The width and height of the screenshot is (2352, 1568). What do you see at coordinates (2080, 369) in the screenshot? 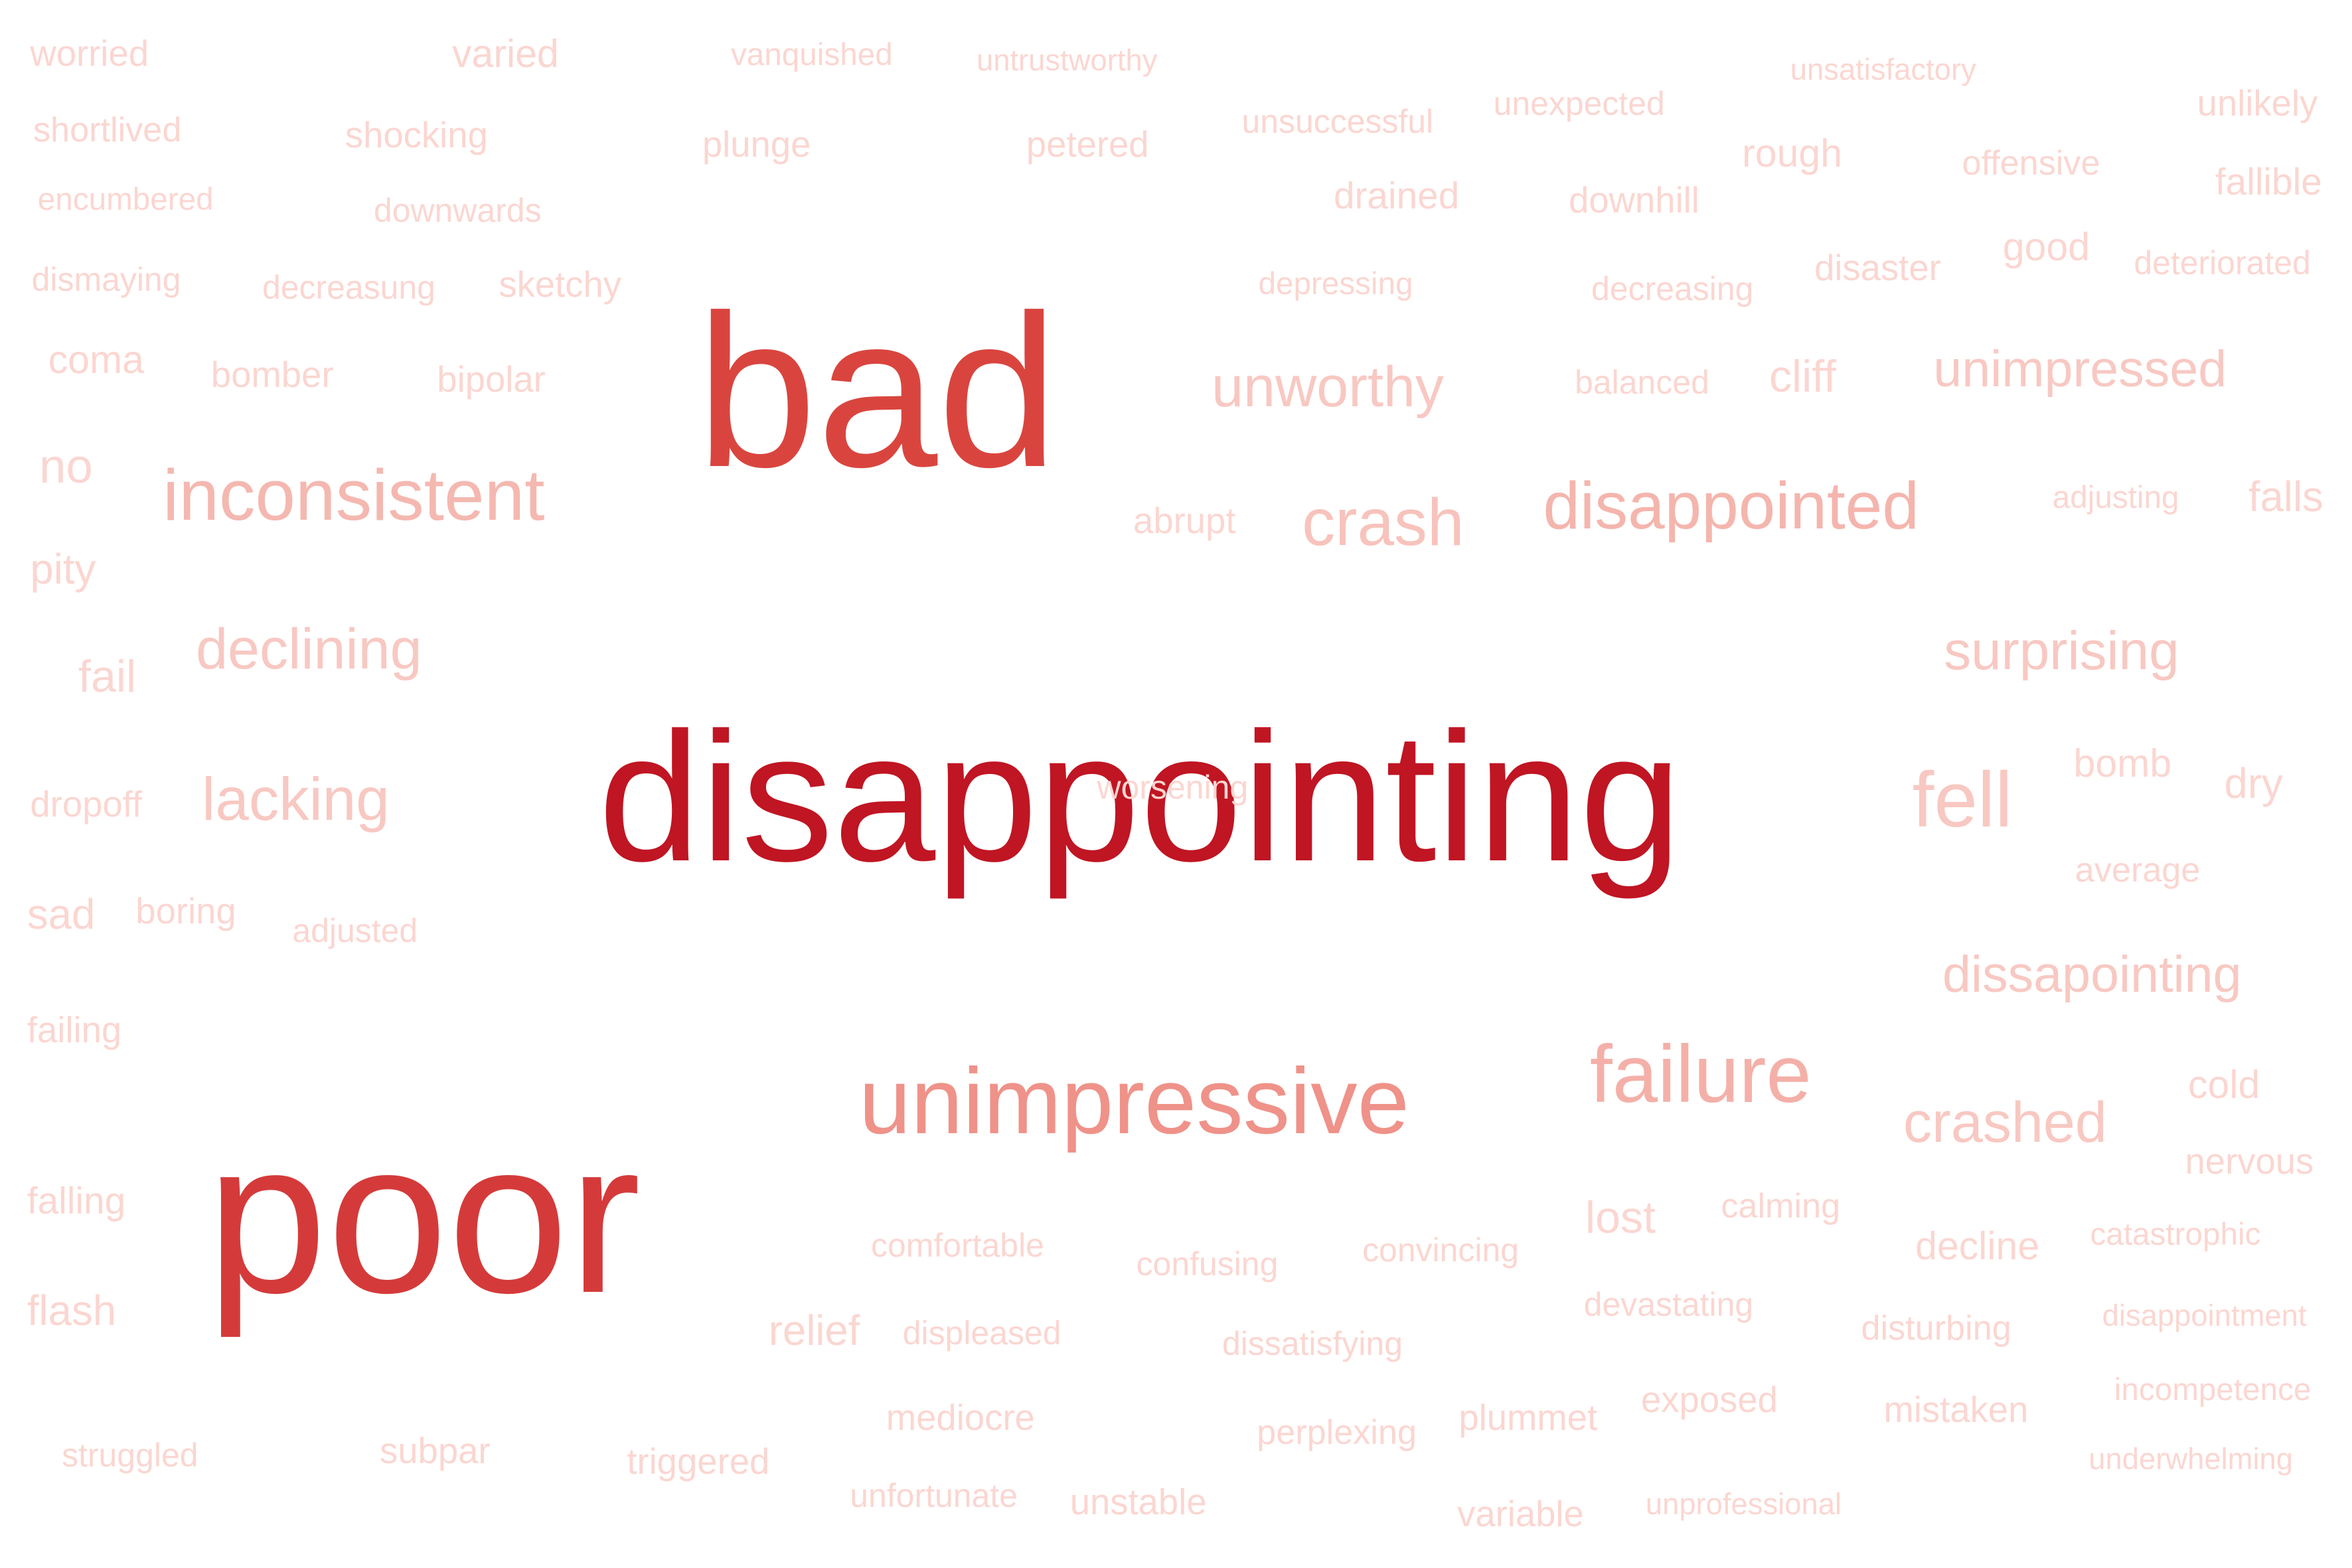
I see `cloud-word-unimpressed: unimpressed` at bounding box center [2080, 369].